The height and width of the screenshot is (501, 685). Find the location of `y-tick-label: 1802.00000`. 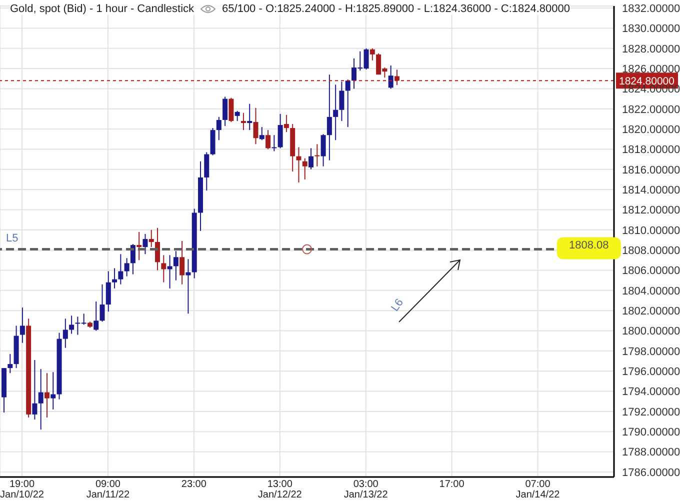

y-tick-label: 1802.00000 is located at coordinates (651, 311).